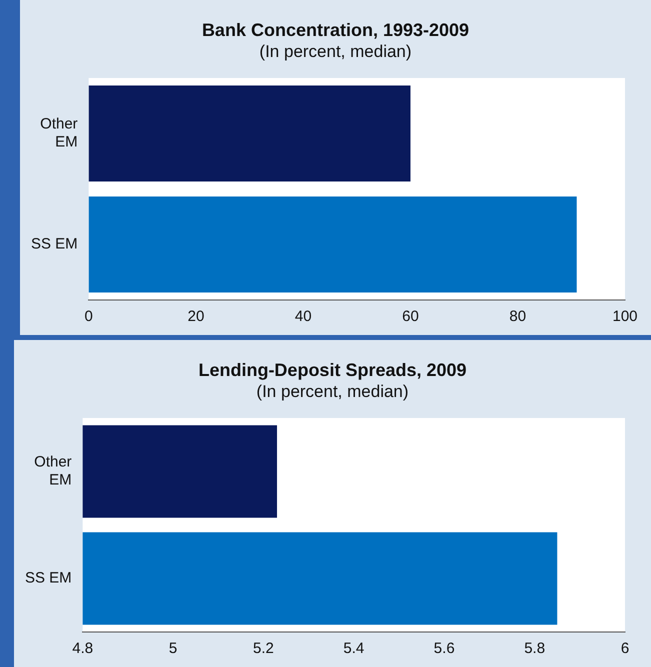  Describe the element at coordinates (83, 649) in the screenshot. I see `x-tick-label: 4.8` at that location.